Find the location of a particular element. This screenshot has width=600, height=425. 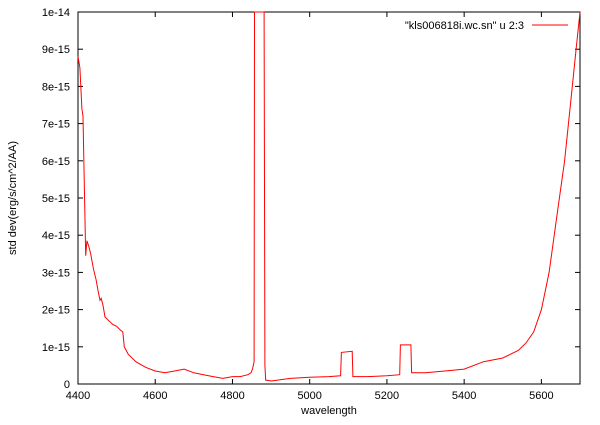

x-tick-label: 5200 is located at coordinates (387, 396).